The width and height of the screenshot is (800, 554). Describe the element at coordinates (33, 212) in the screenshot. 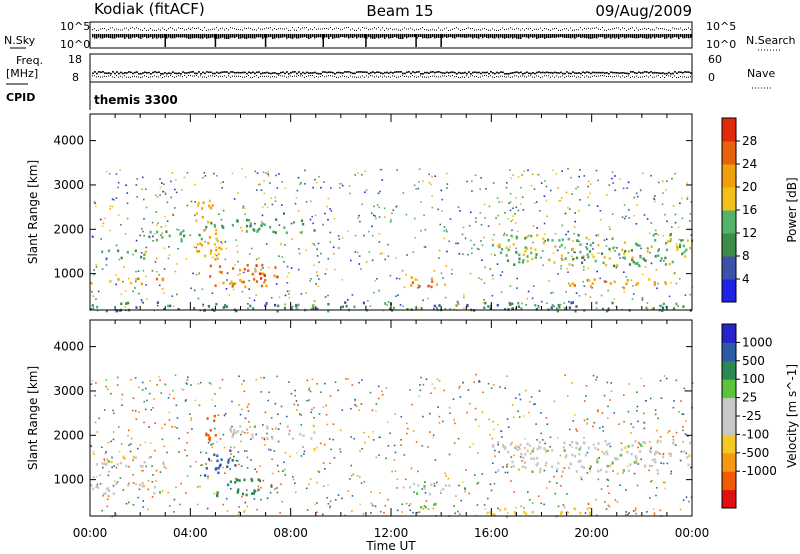

I see `power-ylabel: Slant Range [km]` at that location.